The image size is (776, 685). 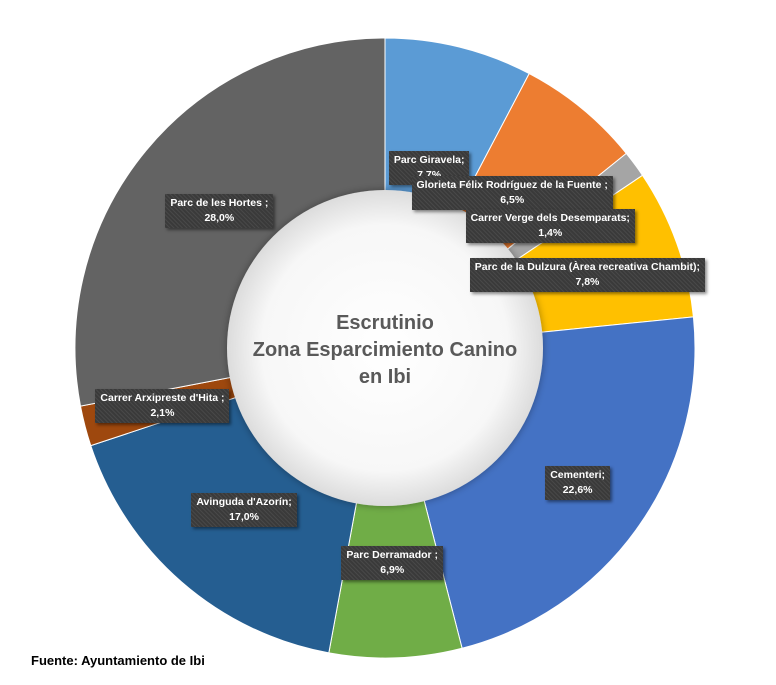 What do you see at coordinates (244, 517) in the screenshot?
I see `data-label-value: 17,0%` at bounding box center [244, 517].